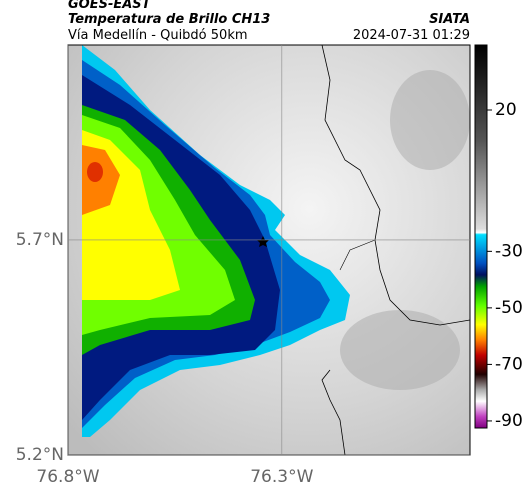  What do you see at coordinates (509, 364) in the screenshot?
I see `colorbar-tick-label: -70` at bounding box center [509, 364].